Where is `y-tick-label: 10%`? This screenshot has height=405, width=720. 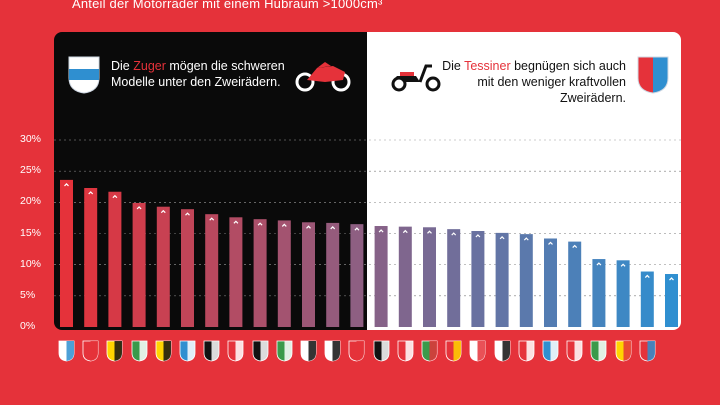 y-tick-label: 10% is located at coordinates (31, 263).